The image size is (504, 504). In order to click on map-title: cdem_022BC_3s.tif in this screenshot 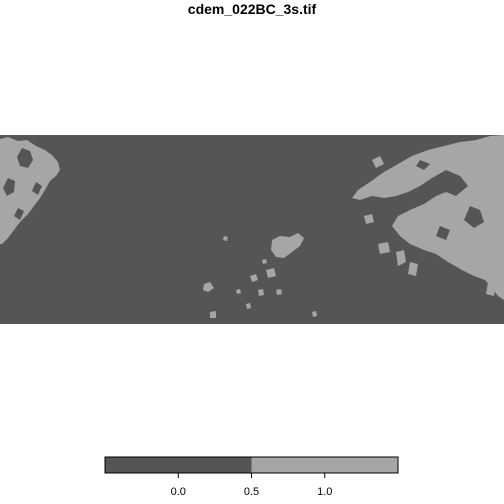, I will do `click(252, 9)`.